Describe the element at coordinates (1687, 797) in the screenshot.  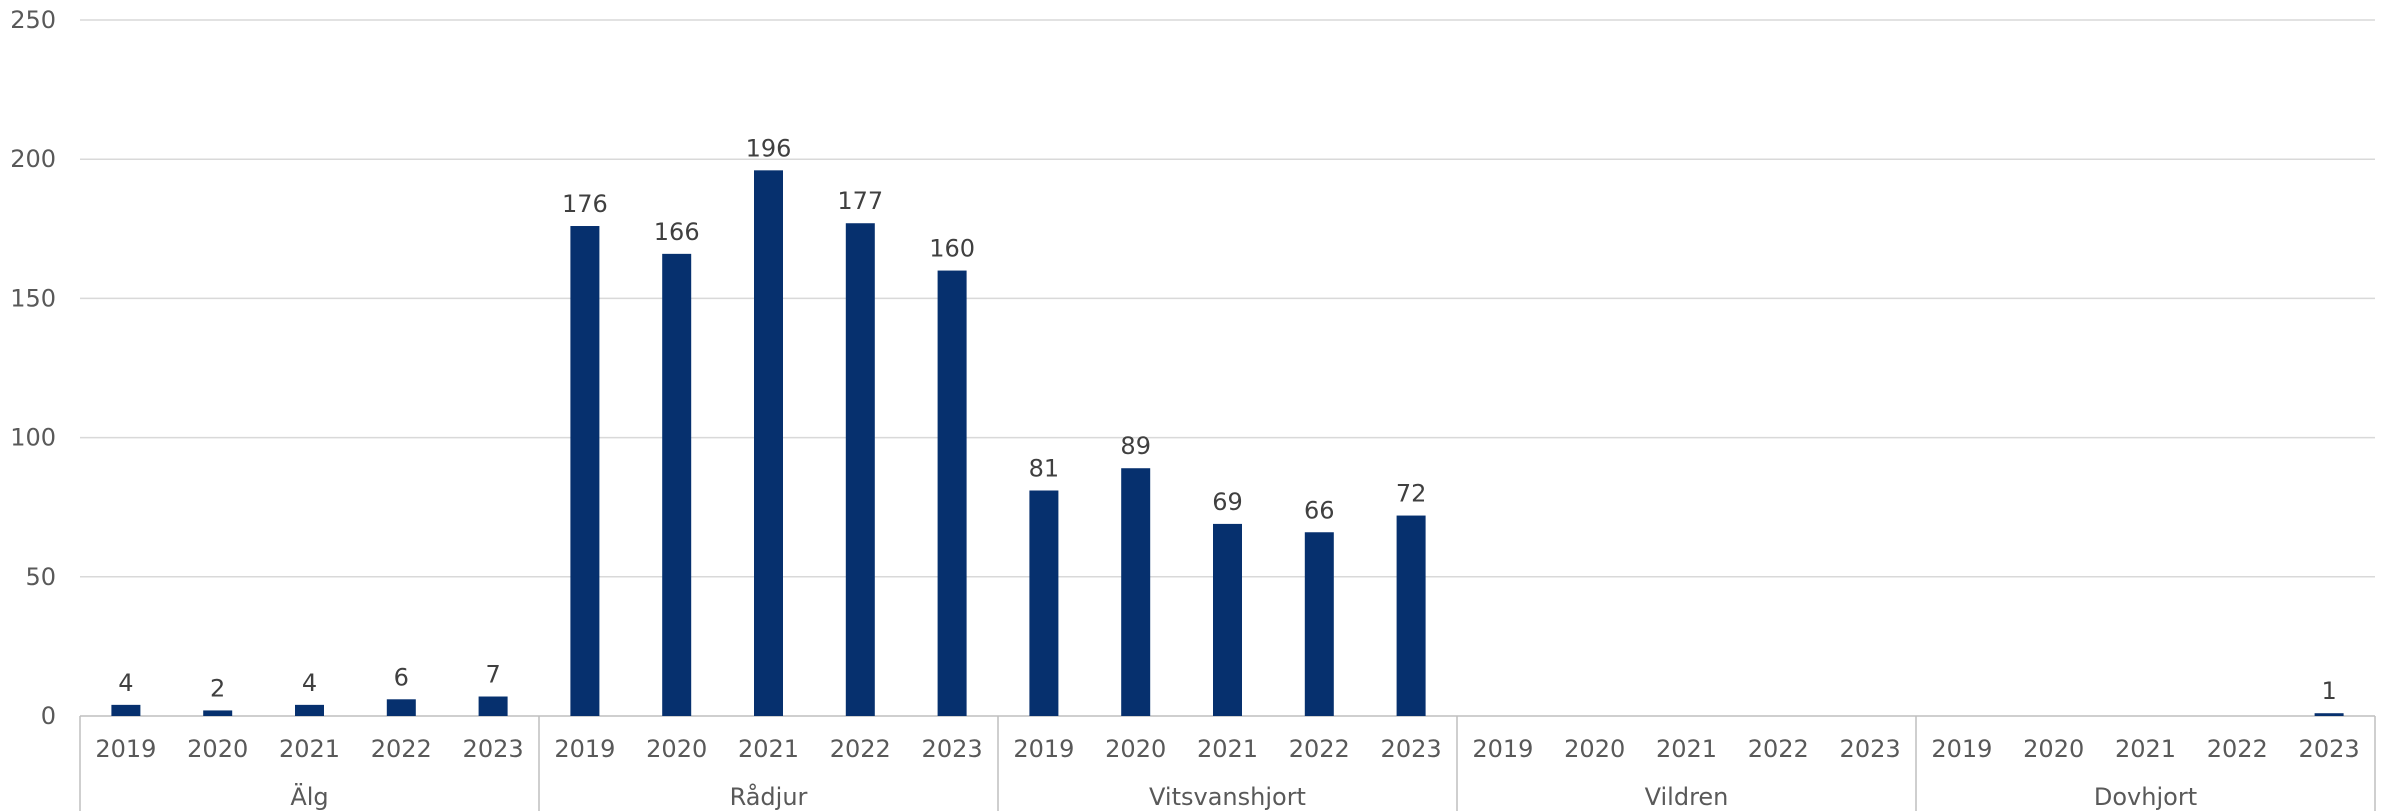
I see `group-label: Vildren` at that location.